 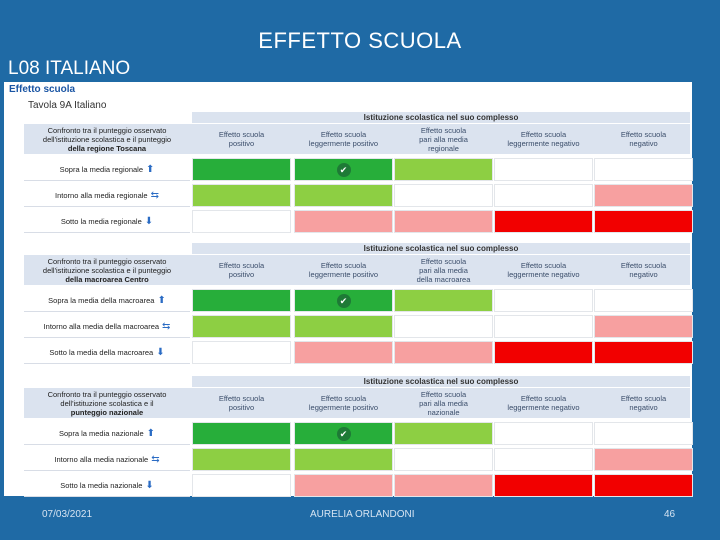 I want to click on column-header: Effetto scuola pari alla media regionale, so click(x=443, y=139).